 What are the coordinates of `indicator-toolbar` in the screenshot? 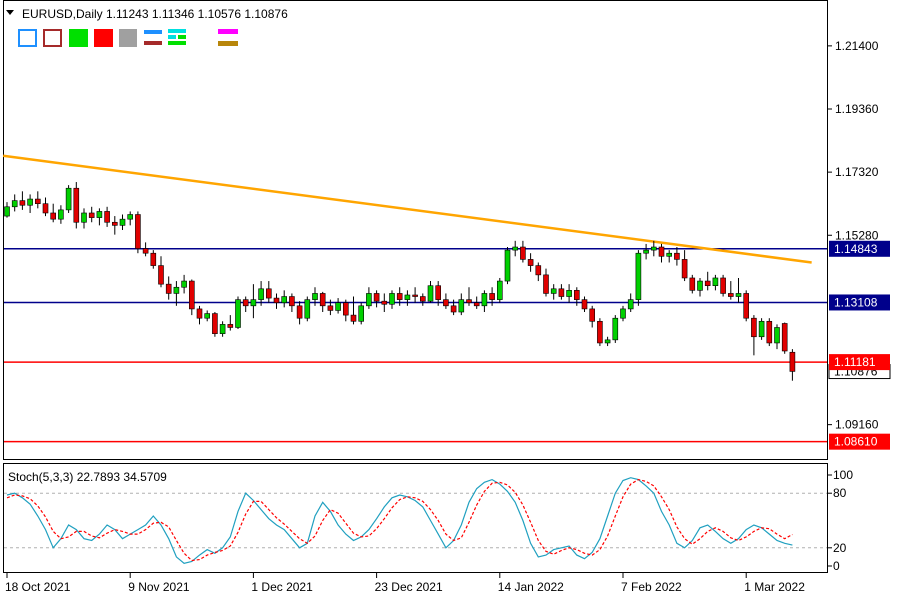 It's located at (128, 38).